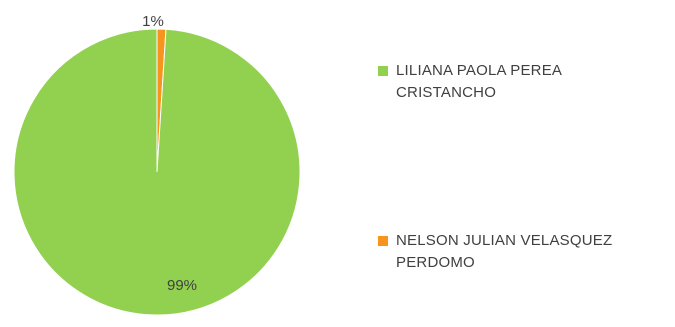 This screenshot has height=327, width=675. What do you see at coordinates (182, 285) in the screenshot?
I see `data-label-liliana: 99%` at bounding box center [182, 285].